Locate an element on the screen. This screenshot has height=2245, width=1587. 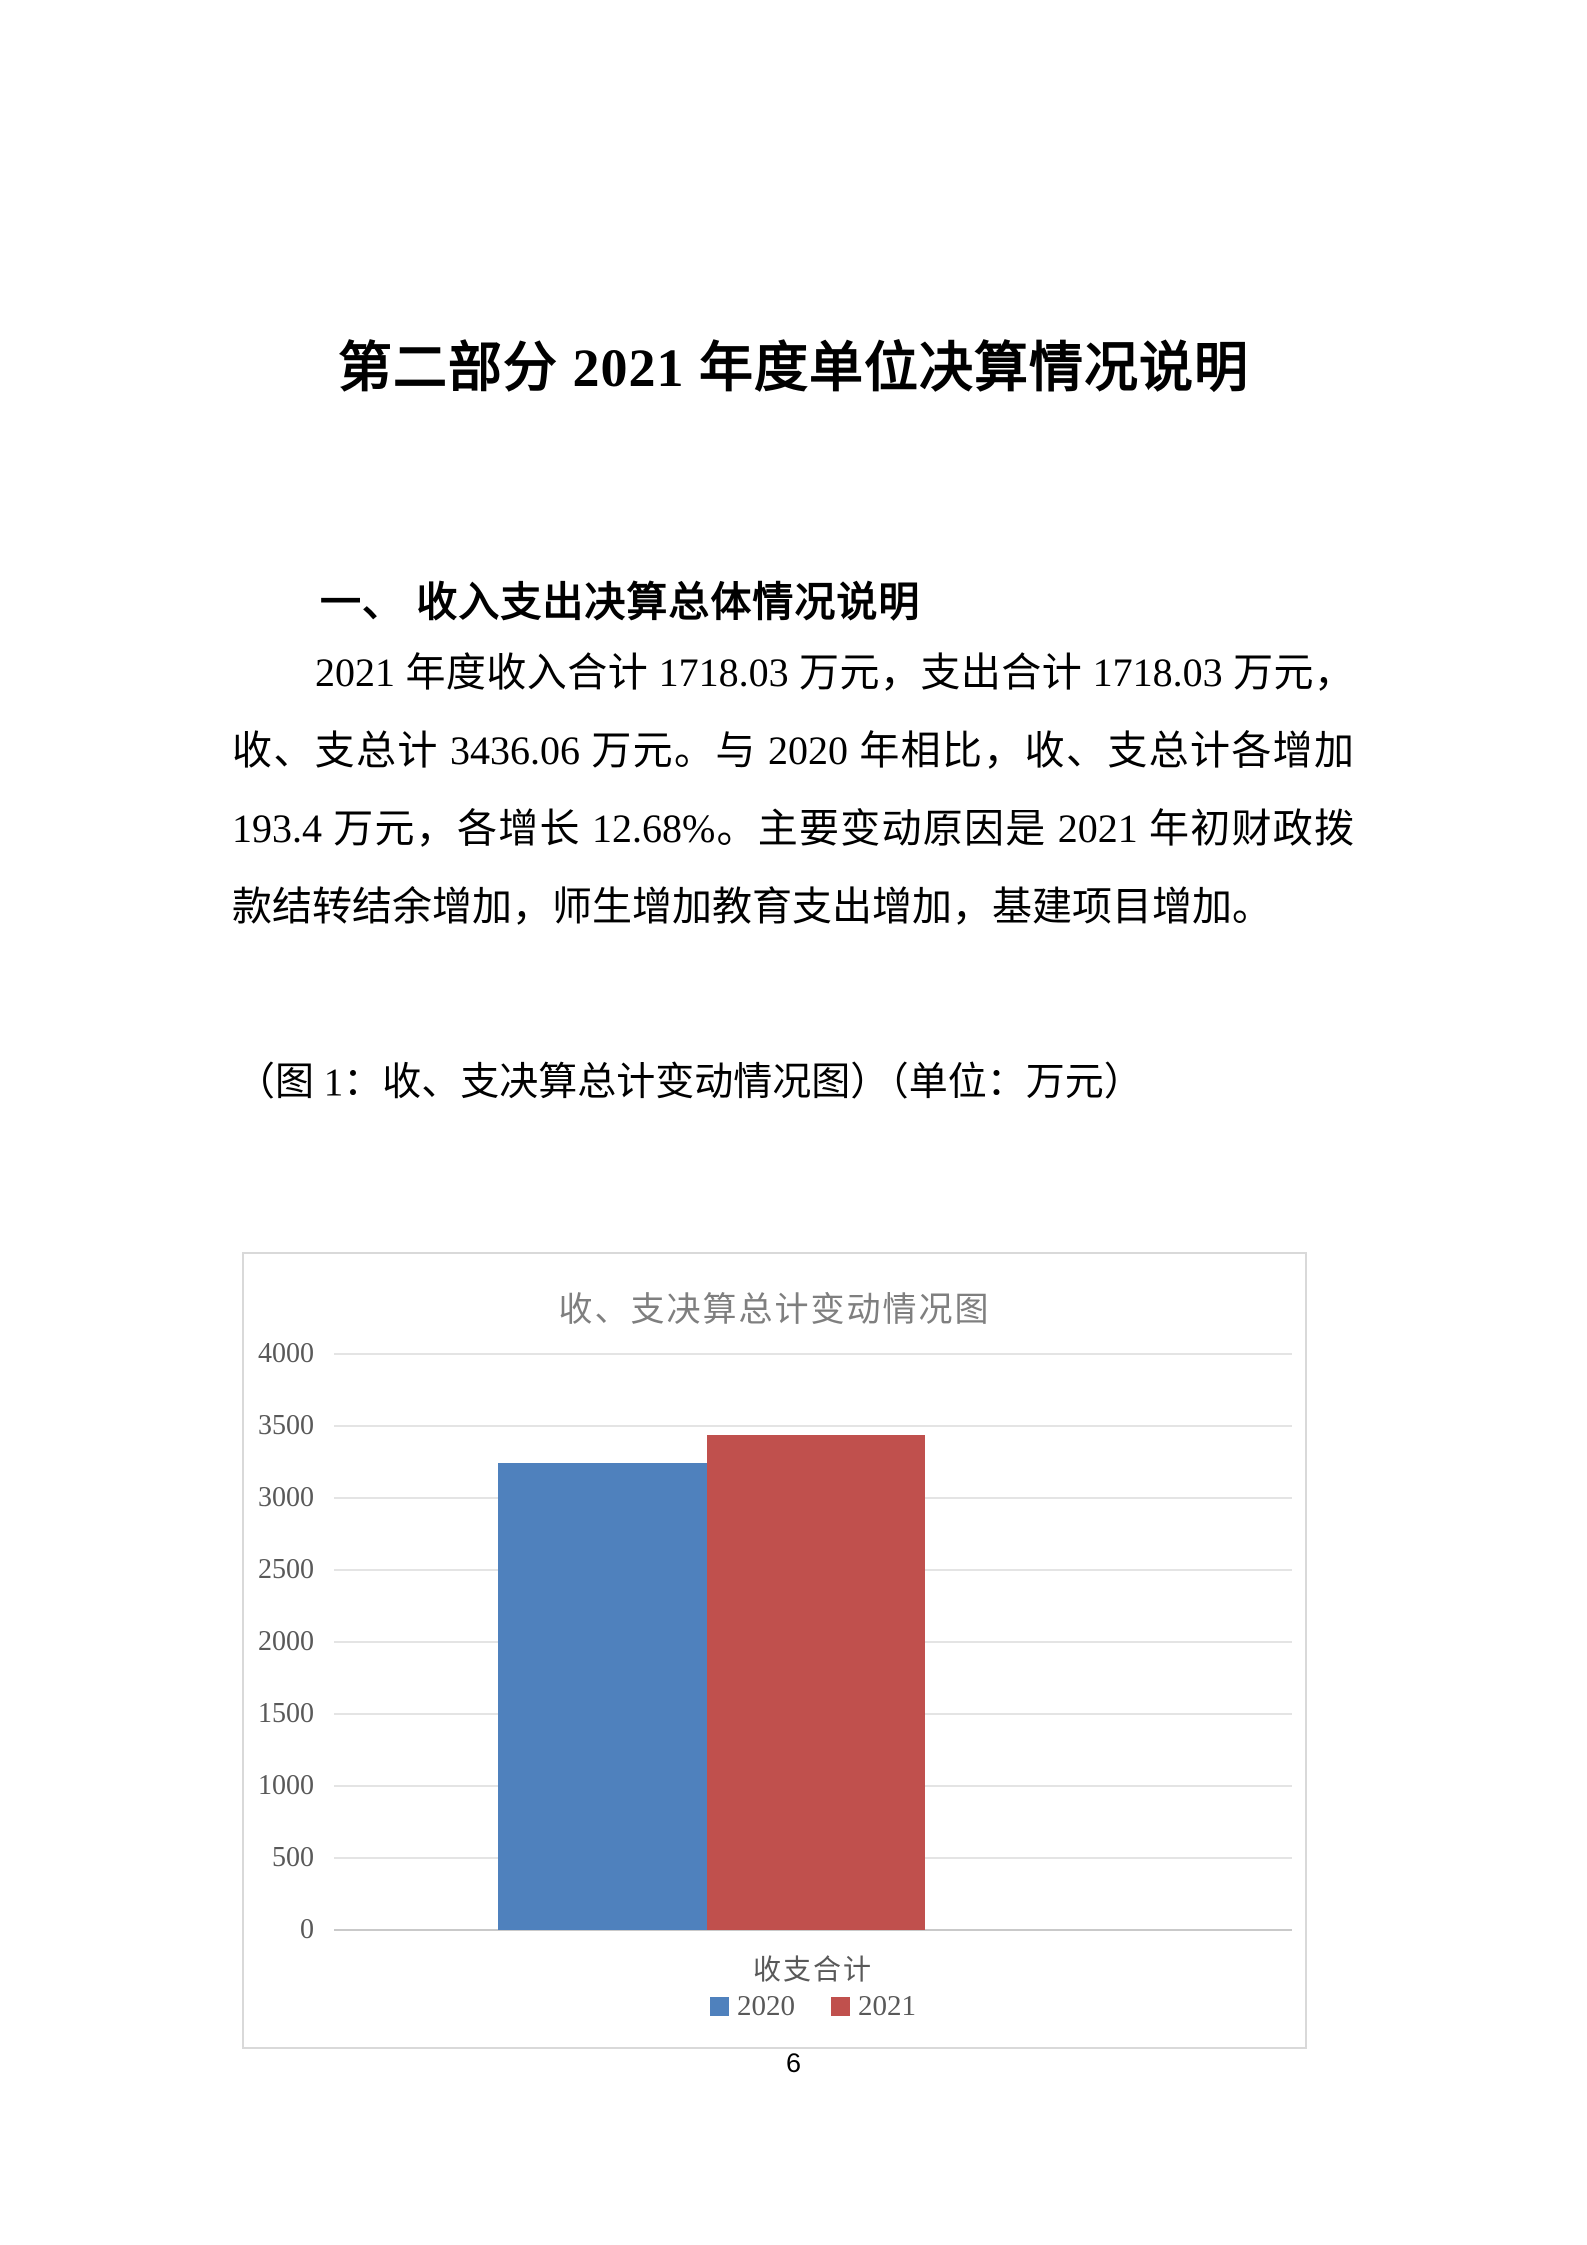
y-tick-label: 2000 is located at coordinates (286, 1641).